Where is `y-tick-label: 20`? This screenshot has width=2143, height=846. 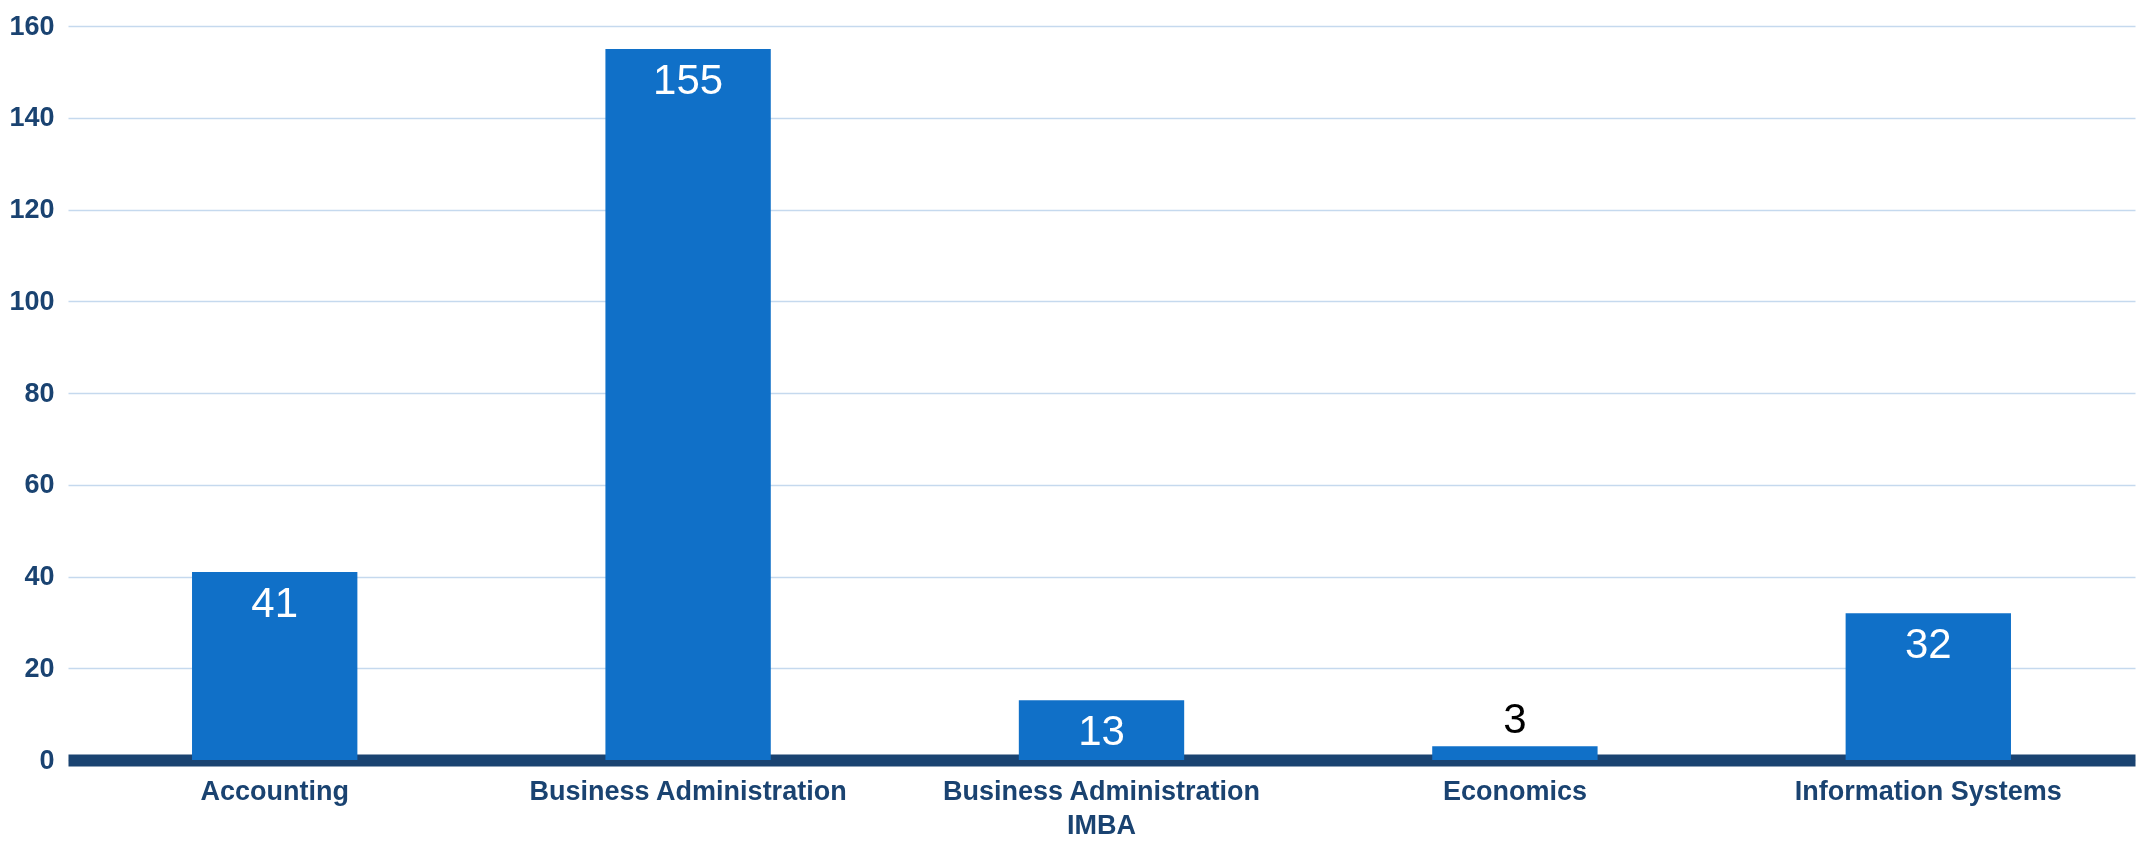
y-tick-label: 20 is located at coordinates (39, 667).